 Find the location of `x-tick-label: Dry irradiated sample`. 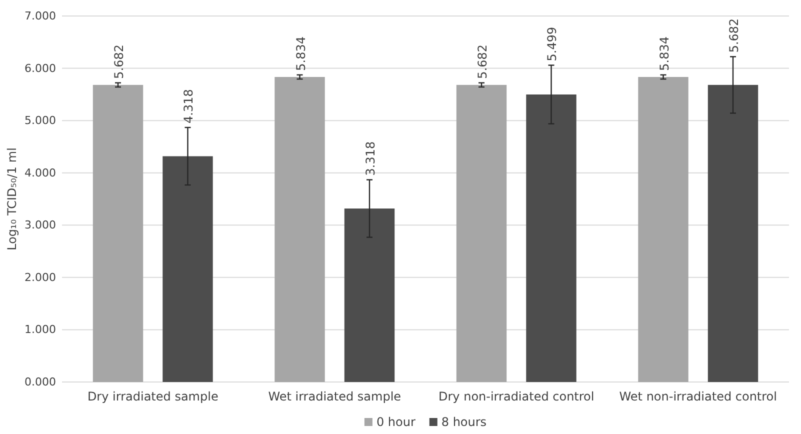

x-tick-label: Dry irradiated sample is located at coordinates (152, 397).